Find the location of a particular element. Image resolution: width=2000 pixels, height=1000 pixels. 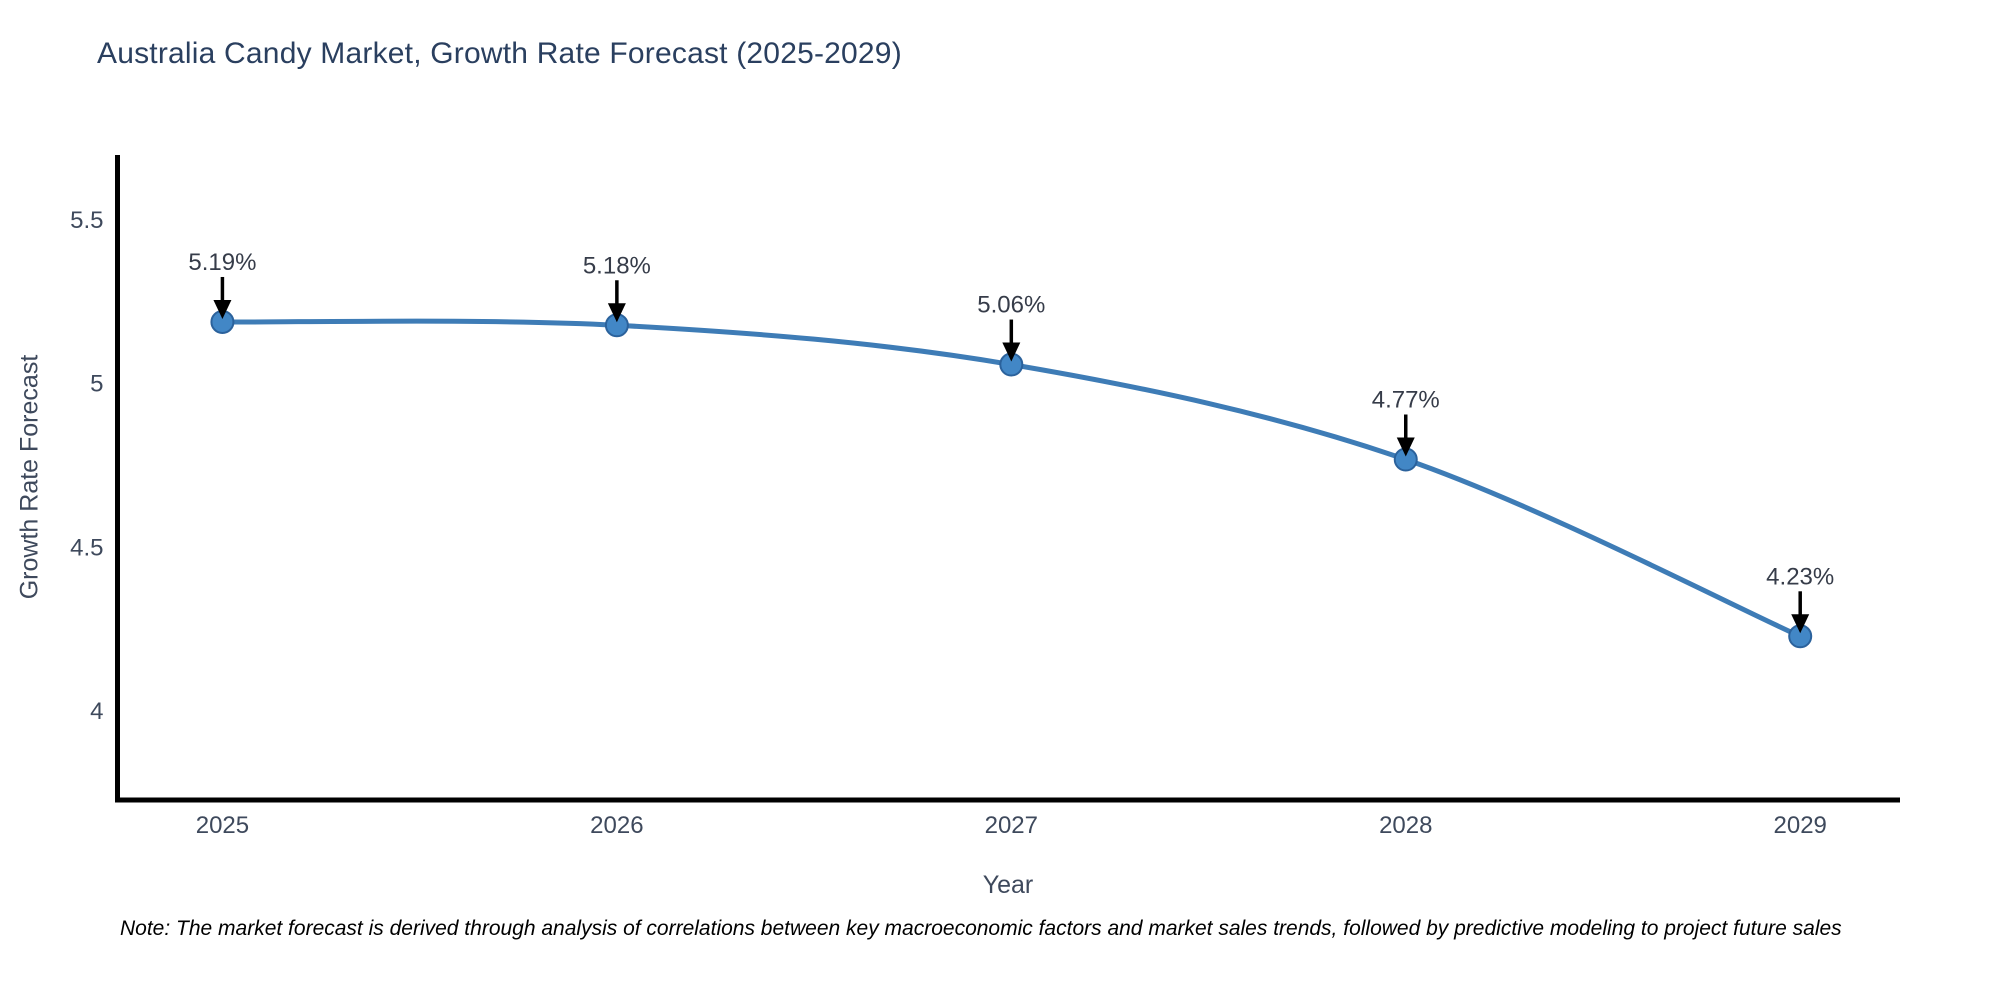

data-label-2026: 5.18% is located at coordinates (617, 265).